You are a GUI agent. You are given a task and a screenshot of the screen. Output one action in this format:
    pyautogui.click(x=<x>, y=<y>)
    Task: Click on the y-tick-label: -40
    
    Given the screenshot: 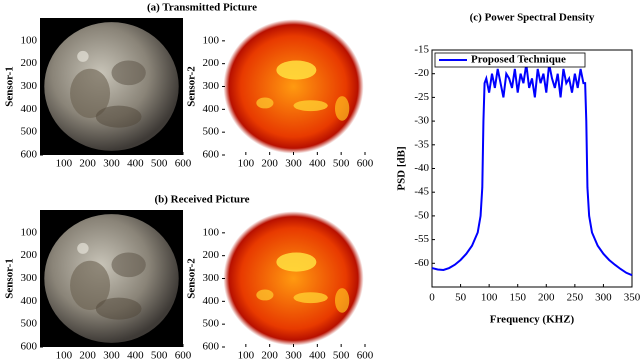 What is the action you would take?
    pyautogui.click(x=421, y=168)
    